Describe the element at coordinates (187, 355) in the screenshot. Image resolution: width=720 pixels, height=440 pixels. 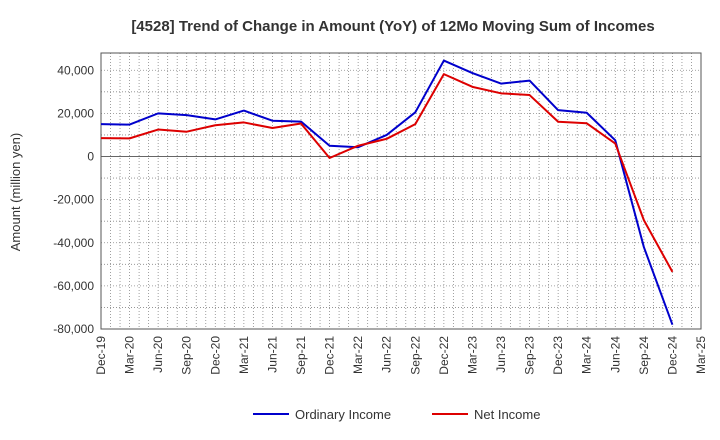
I see `x-tick-label: Sep-20` at that location.